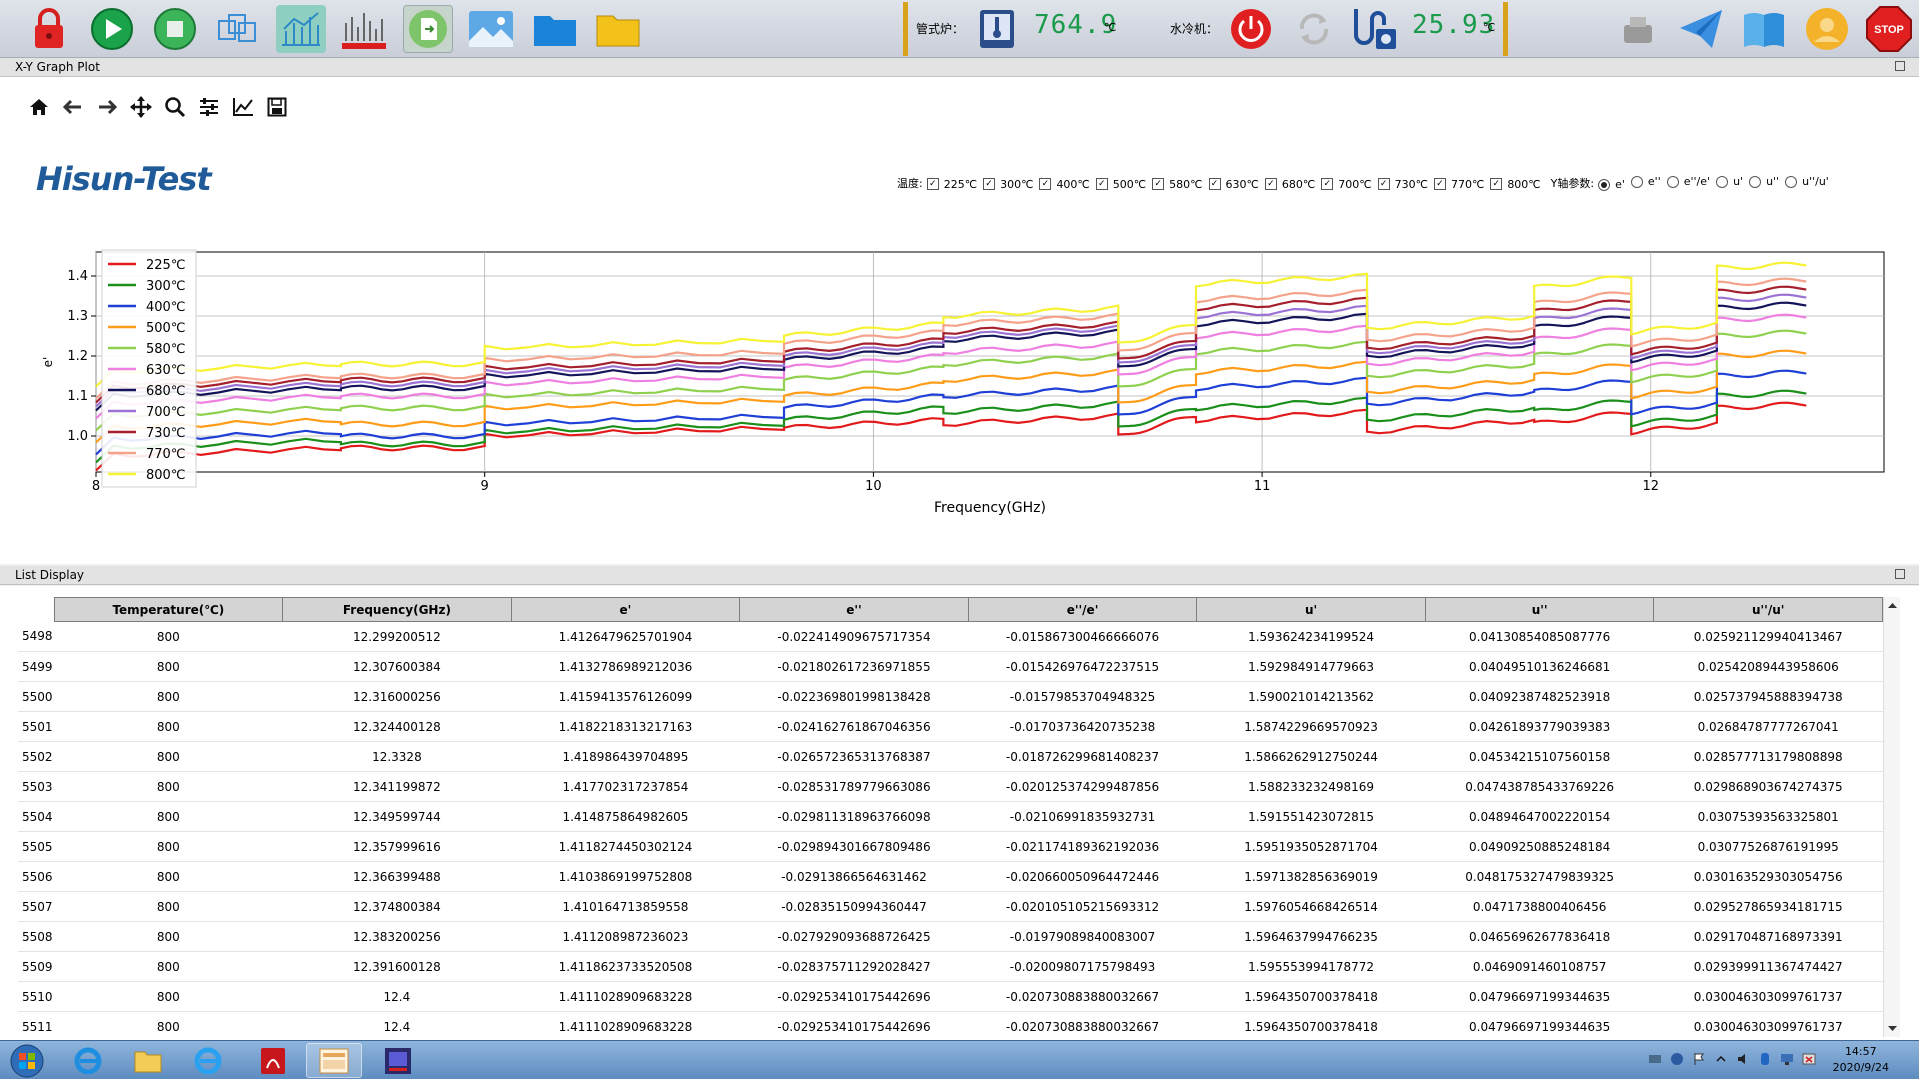 The width and height of the screenshot is (1919, 1079). What do you see at coordinates (1699, 1059) in the screenshot?
I see `flag-tray-icon` at bounding box center [1699, 1059].